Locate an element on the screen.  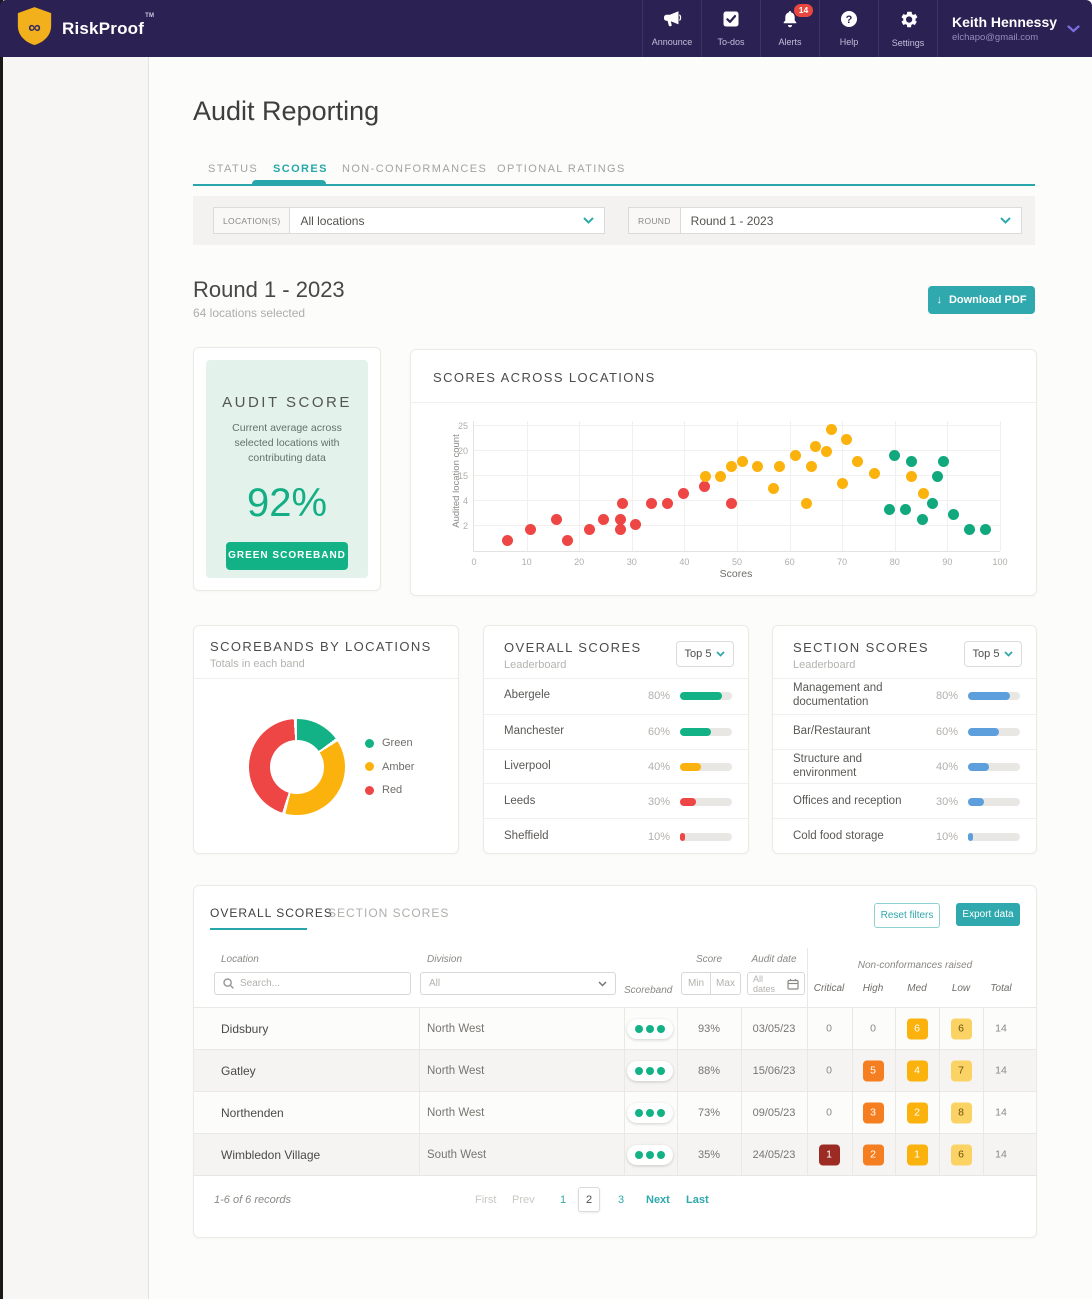
y-tick-label: 25 is located at coordinates (462, 426).